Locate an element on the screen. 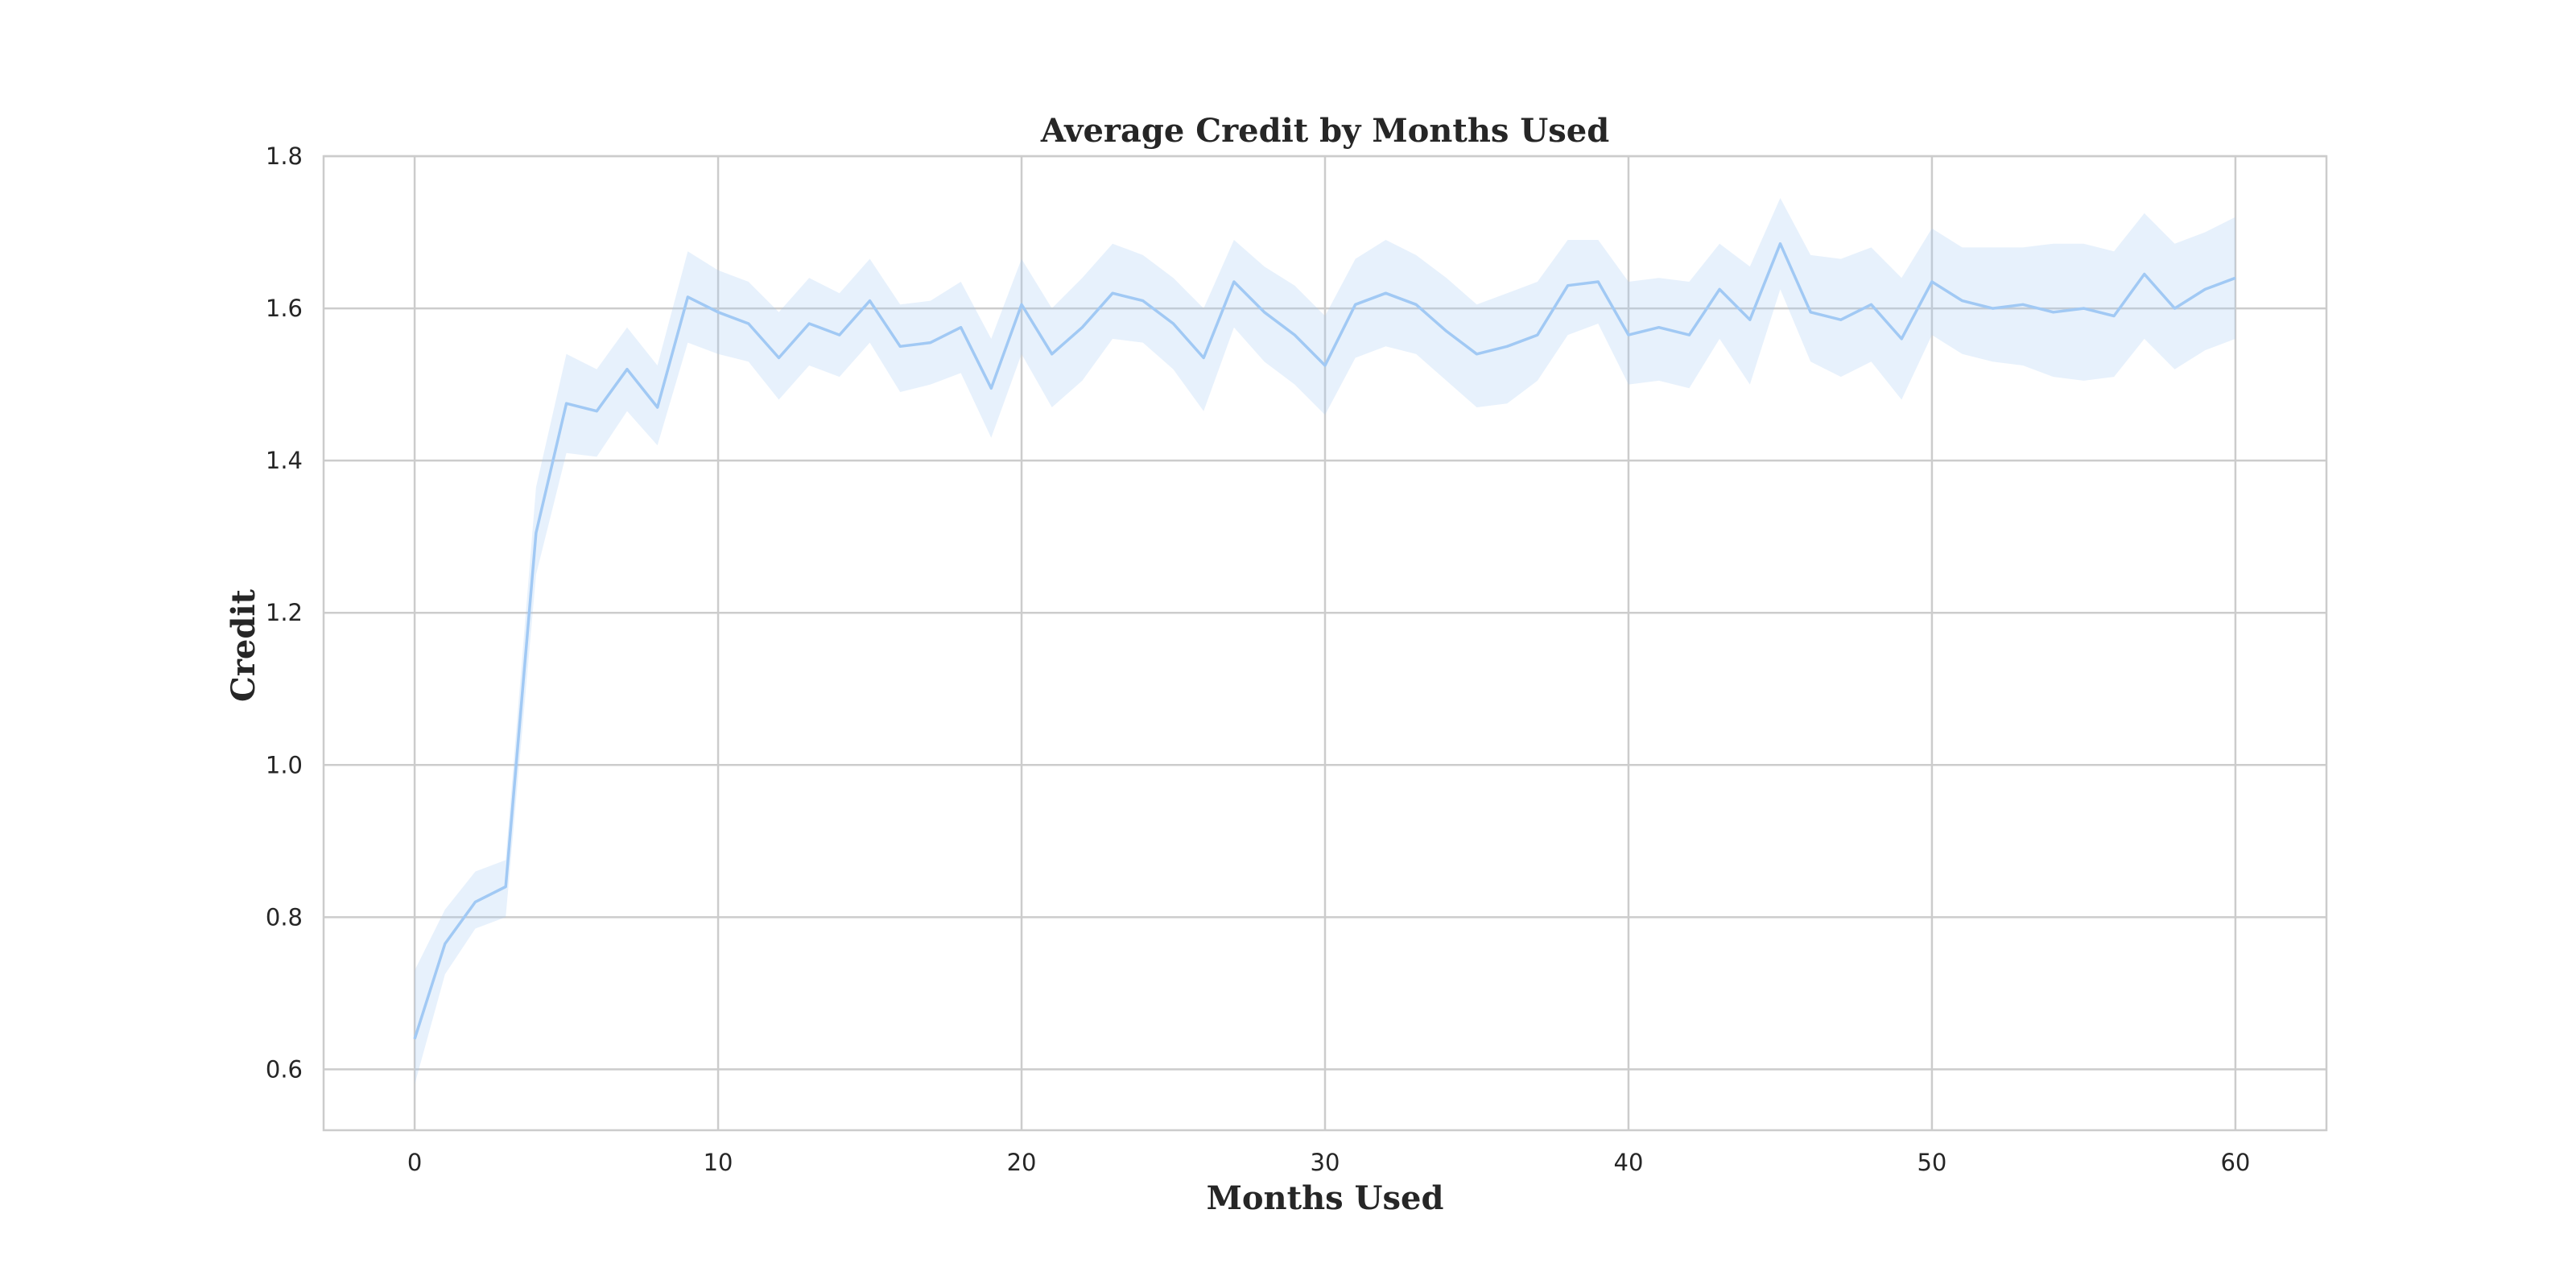 This screenshot has height=1288, width=2576. y-tick-labels: 0.6 0.8 1.0 1.2 1.4 1.6 1.8 is located at coordinates (284, 612).